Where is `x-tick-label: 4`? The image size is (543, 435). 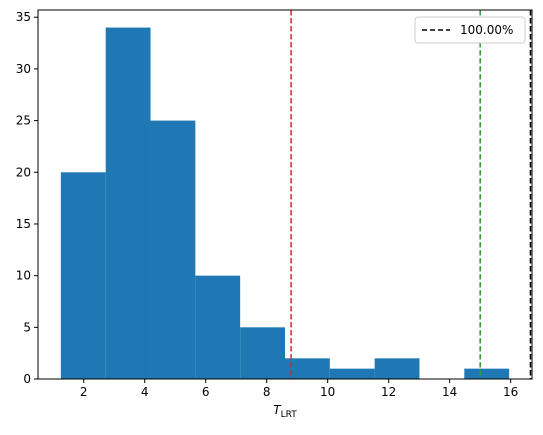 x-tick-label: 4 is located at coordinates (145, 392).